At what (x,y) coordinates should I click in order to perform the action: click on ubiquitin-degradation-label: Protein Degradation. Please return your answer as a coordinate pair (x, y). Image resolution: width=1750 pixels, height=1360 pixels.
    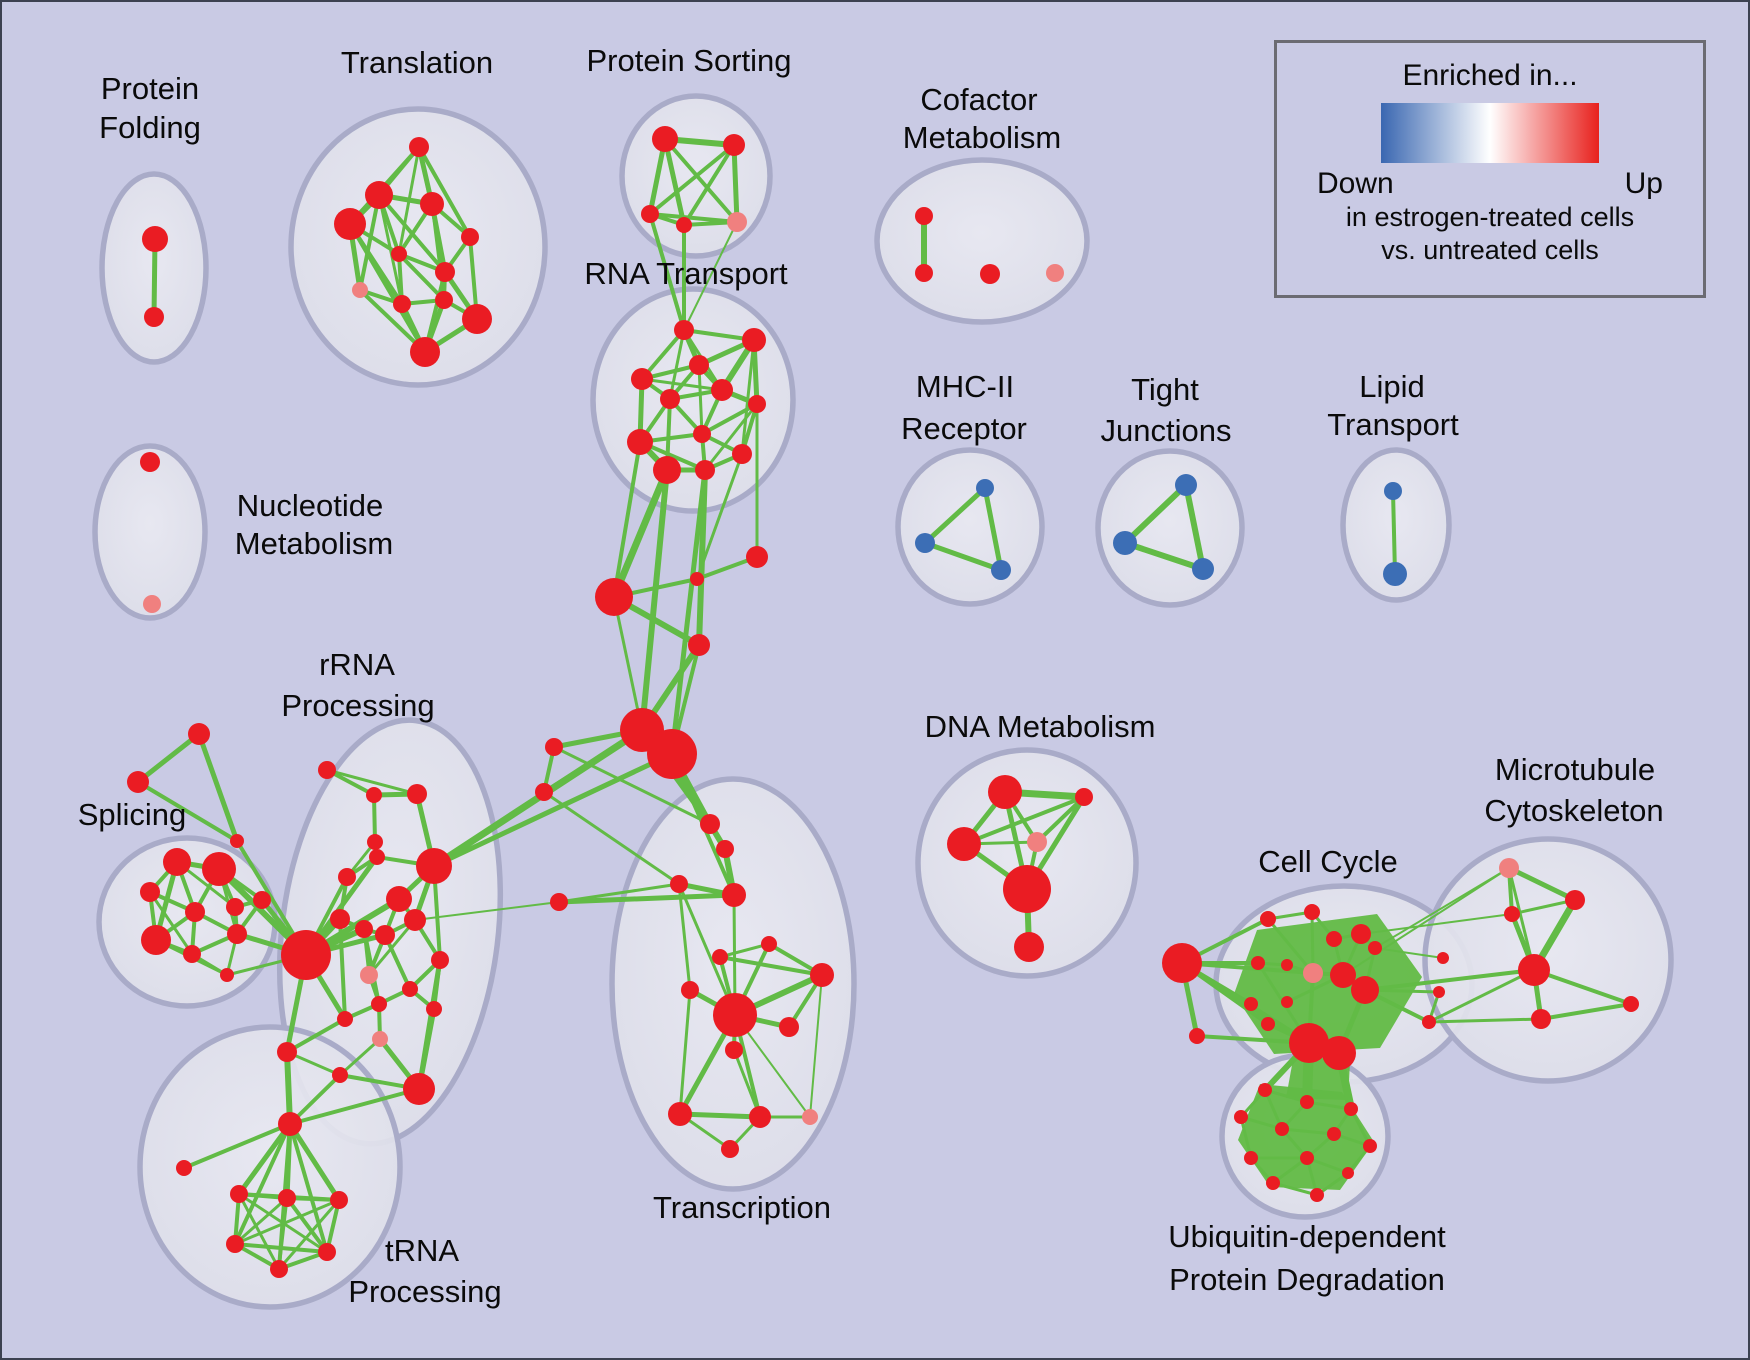
    Looking at the image, I should click on (1307, 1279).